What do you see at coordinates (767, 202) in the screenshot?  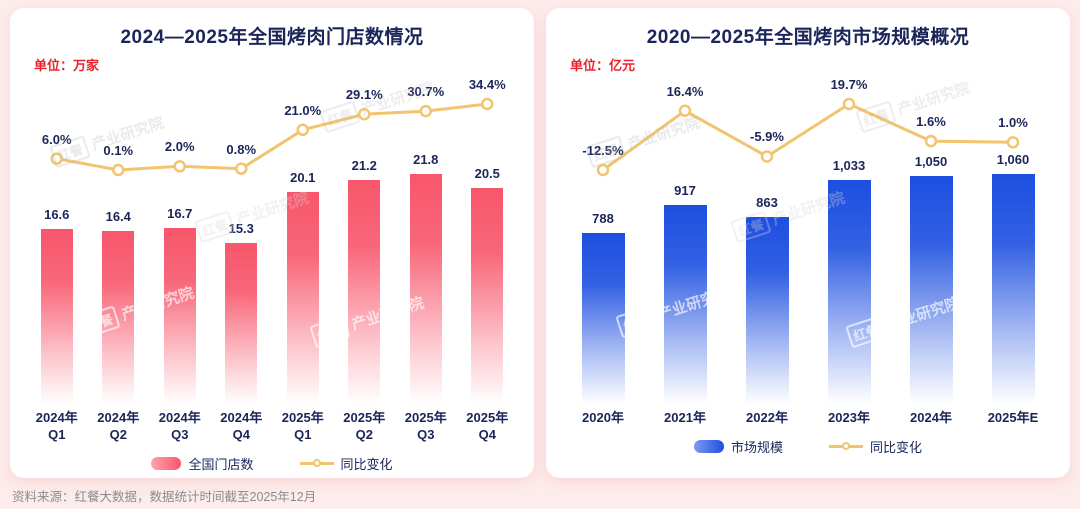 I see `bar-value-label: 863` at bounding box center [767, 202].